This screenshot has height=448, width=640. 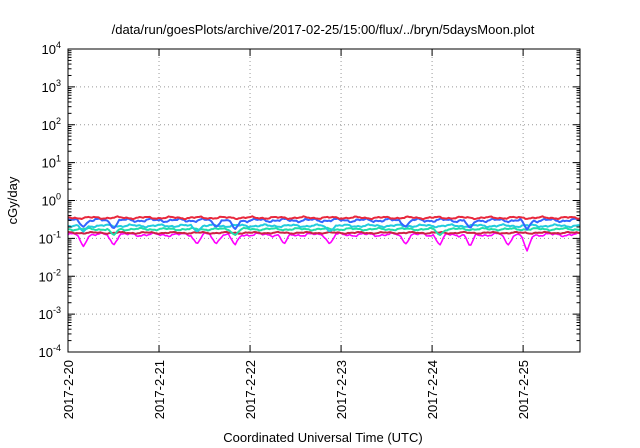 I want to click on x-tick-label: 2017-2-25, so click(x=523, y=389).